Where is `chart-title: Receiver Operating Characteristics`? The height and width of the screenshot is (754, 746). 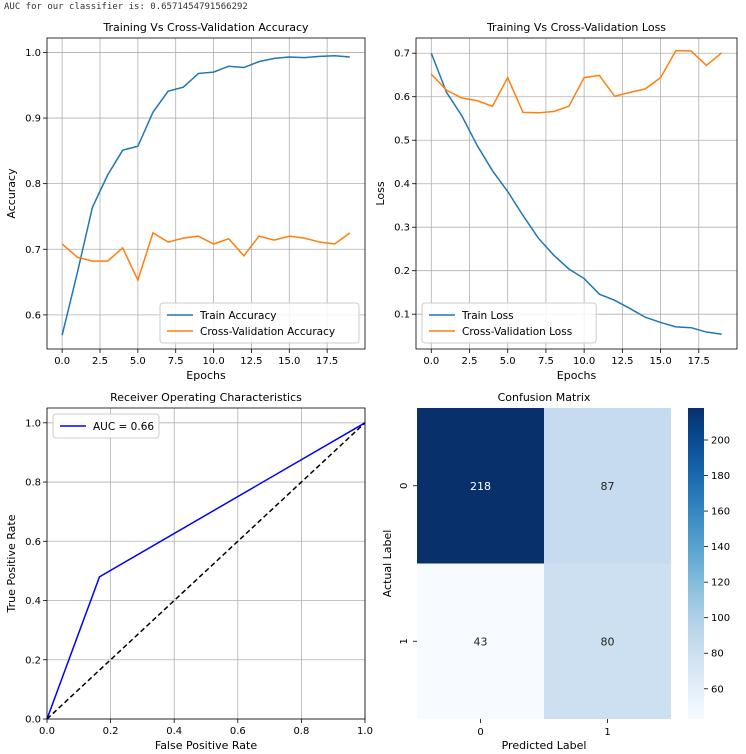 chart-title: Receiver Operating Characteristics is located at coordinates (206, 397).